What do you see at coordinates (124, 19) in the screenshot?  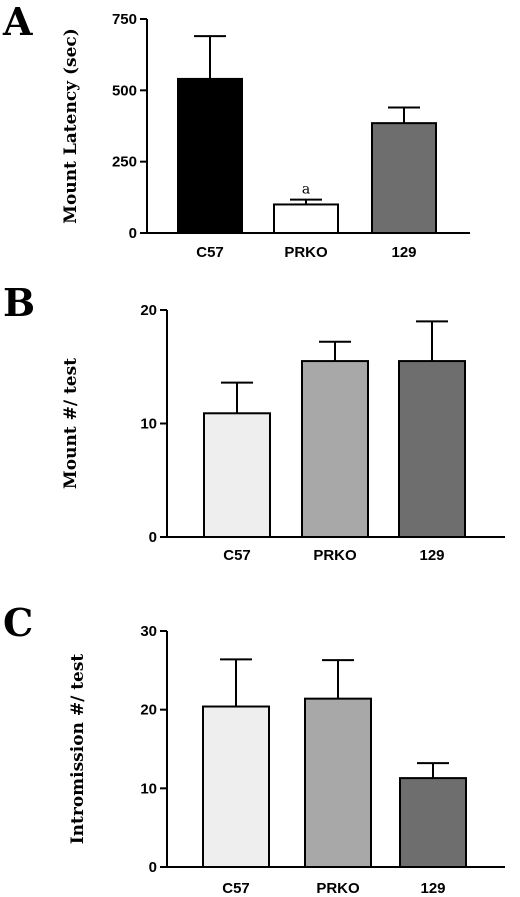 I see `y-tick-label: 750` at bounding box center [124, 19].